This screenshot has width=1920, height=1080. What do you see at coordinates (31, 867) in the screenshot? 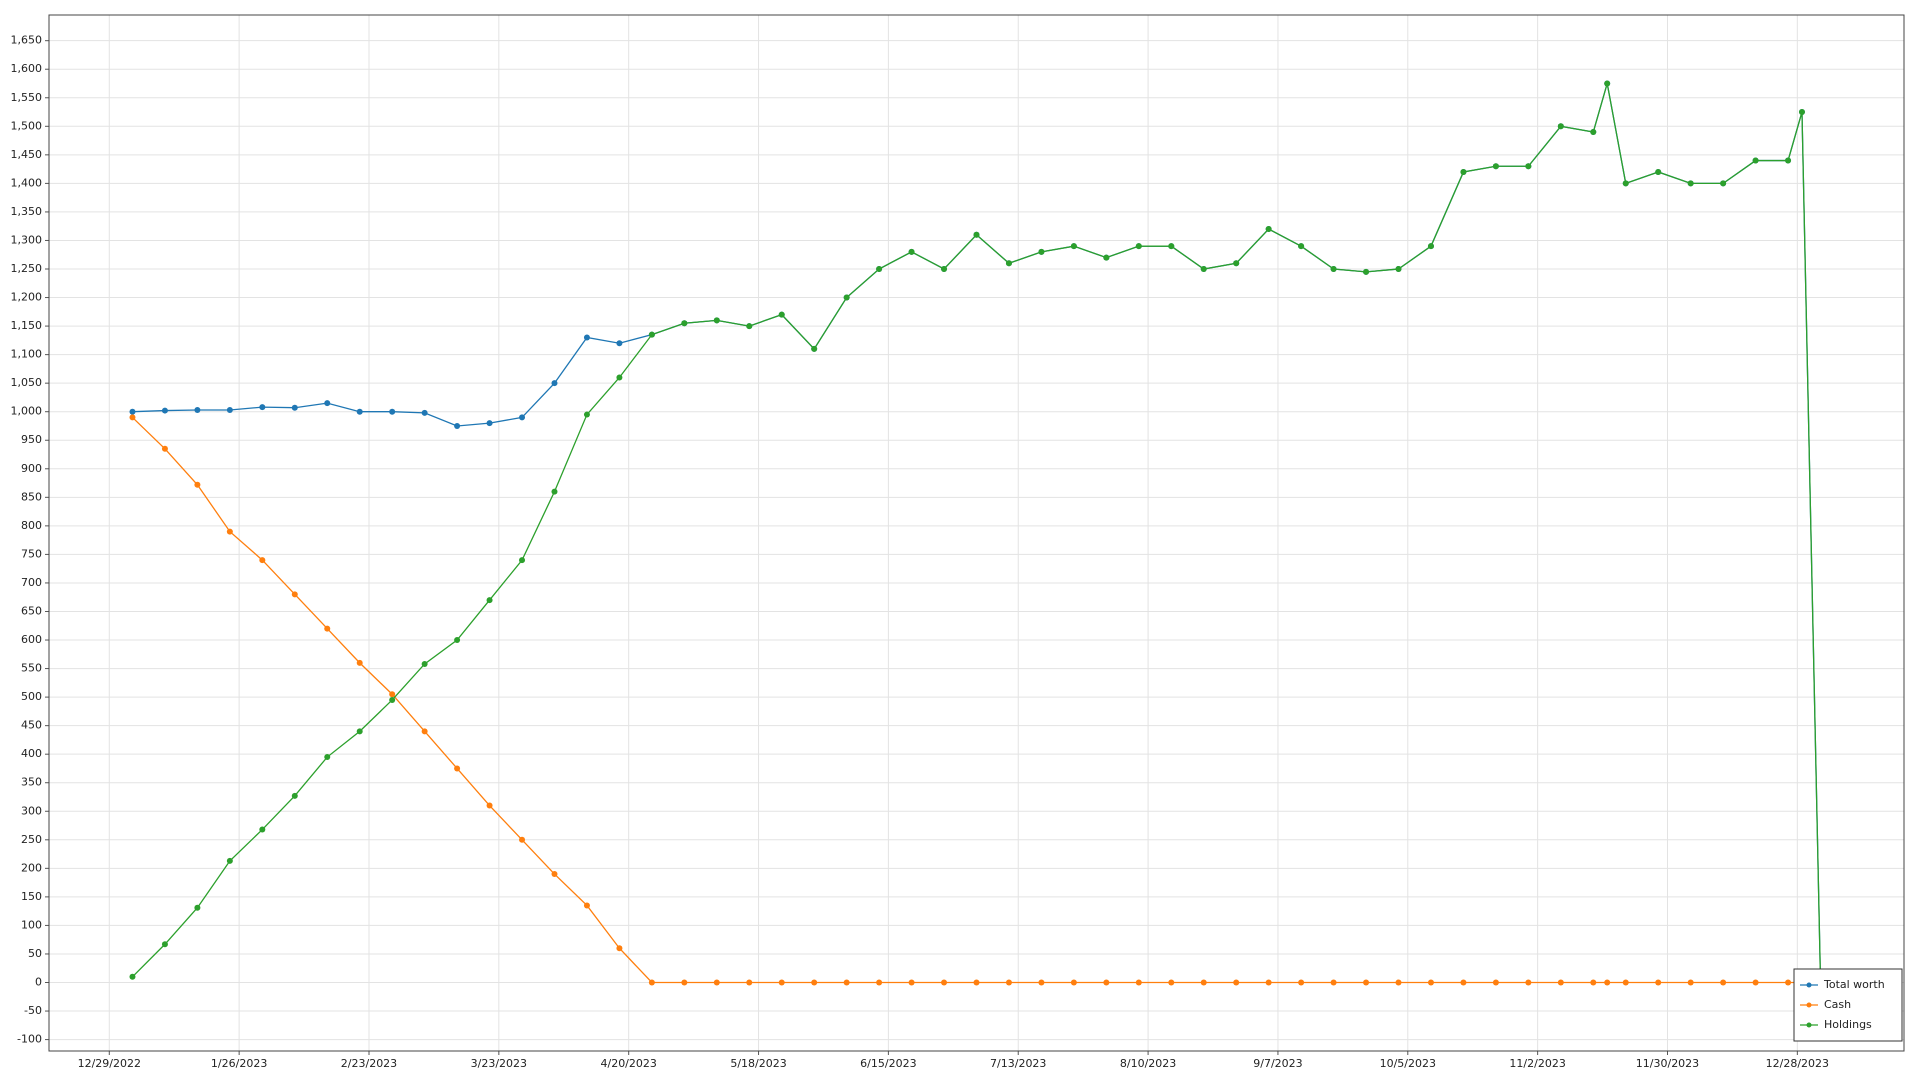
I see `y-tick-label: 200` at bounding box center [31, 867].